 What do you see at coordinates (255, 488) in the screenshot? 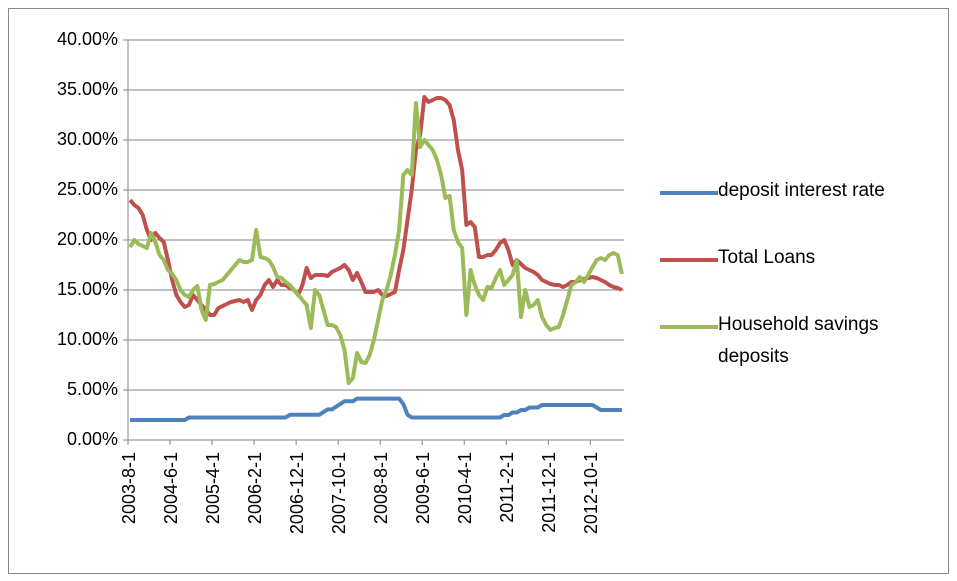
I see `x-tick-label: 2006-2-1` at bounding box center [255, 488].